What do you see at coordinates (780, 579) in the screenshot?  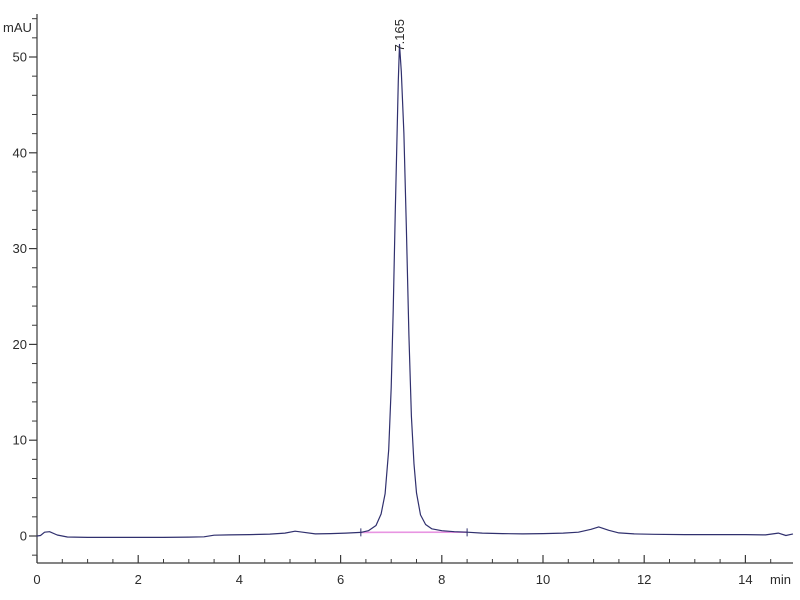 I see `x-axis-unit-label: min` at bounding box center [780, 579].